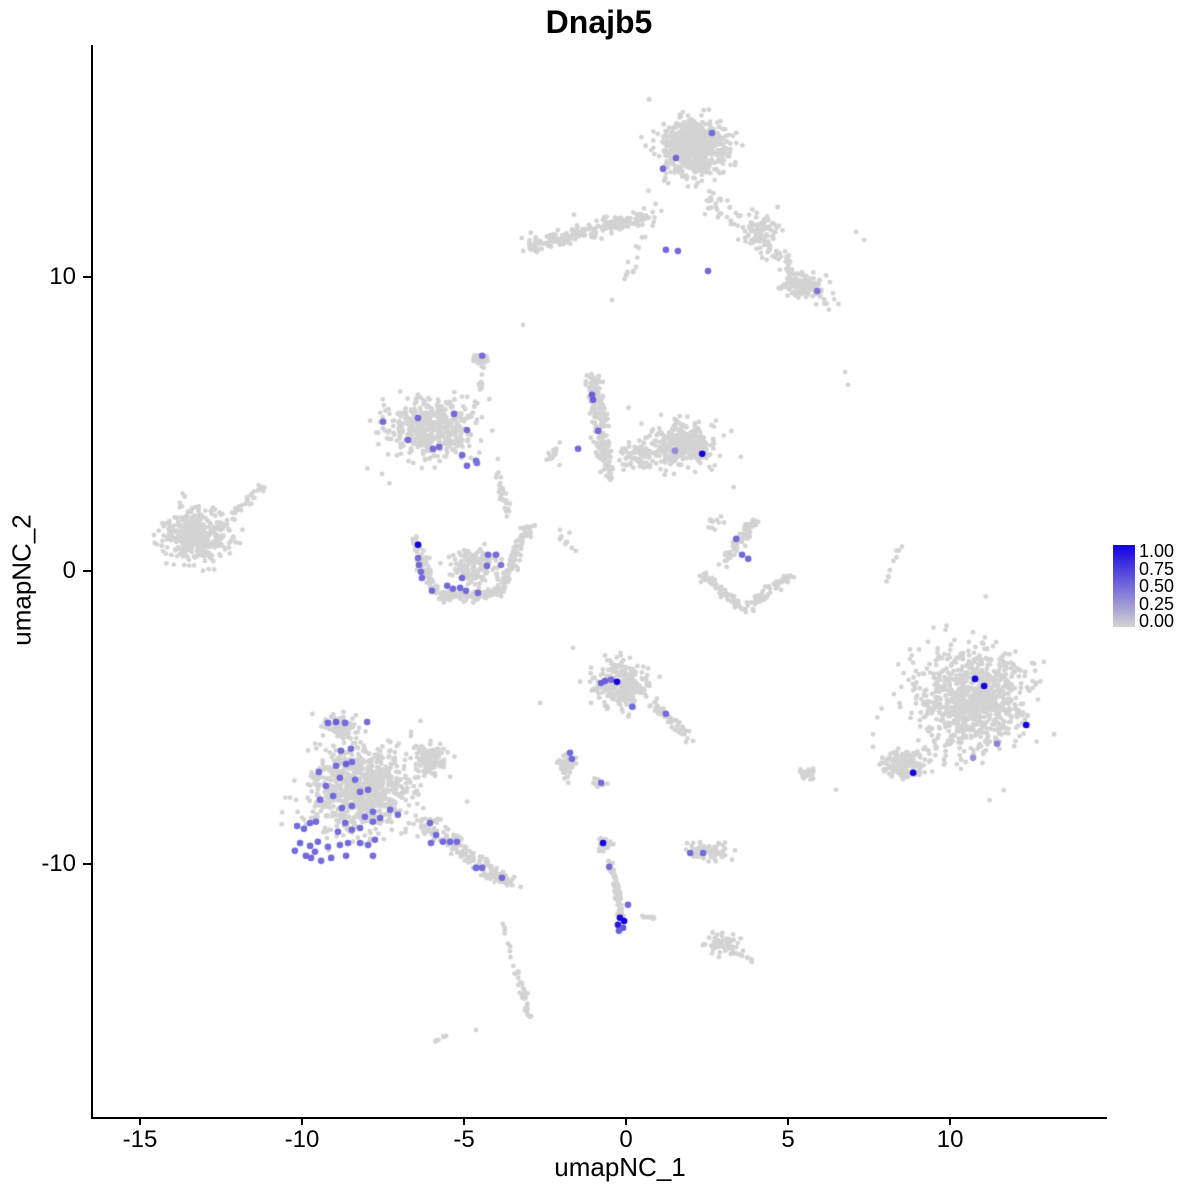 The image size is (1200, 1200). I want to click on plot-title: Dnajb5, so click(599, 22).